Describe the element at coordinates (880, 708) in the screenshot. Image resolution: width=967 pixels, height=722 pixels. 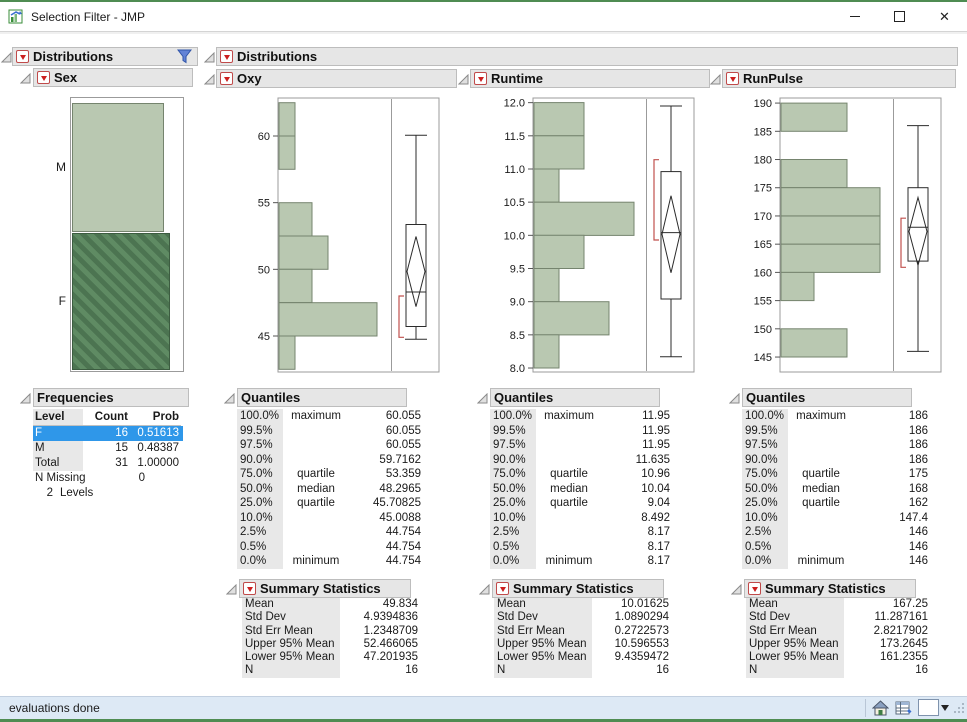
I see `home-icon` at that location.